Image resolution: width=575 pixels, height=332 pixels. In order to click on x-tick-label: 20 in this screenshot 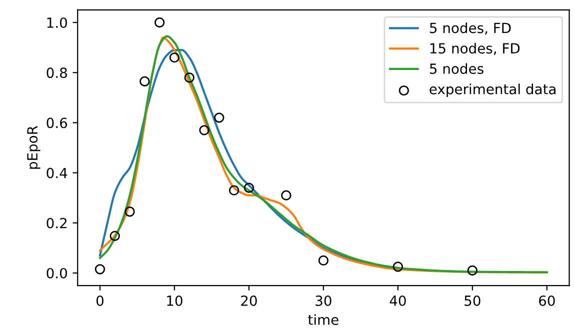, I will do `click(249, 300)`.